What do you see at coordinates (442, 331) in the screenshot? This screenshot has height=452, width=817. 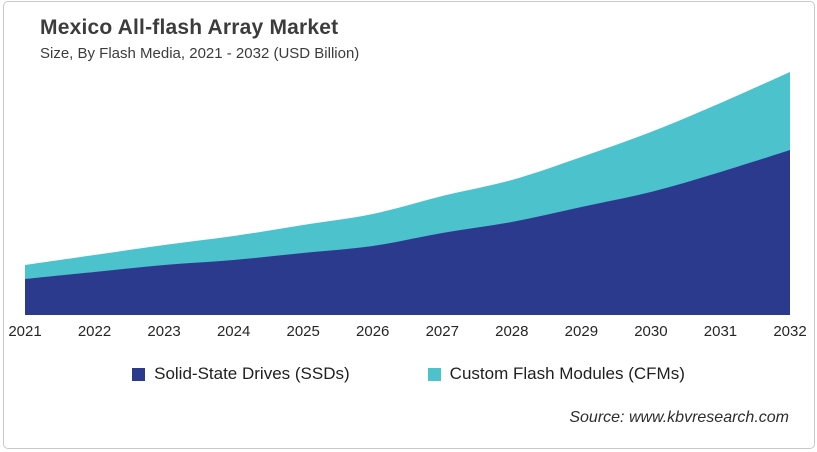 I see `x-axis-label-2027: 2027` at bounding box center [442, 331].